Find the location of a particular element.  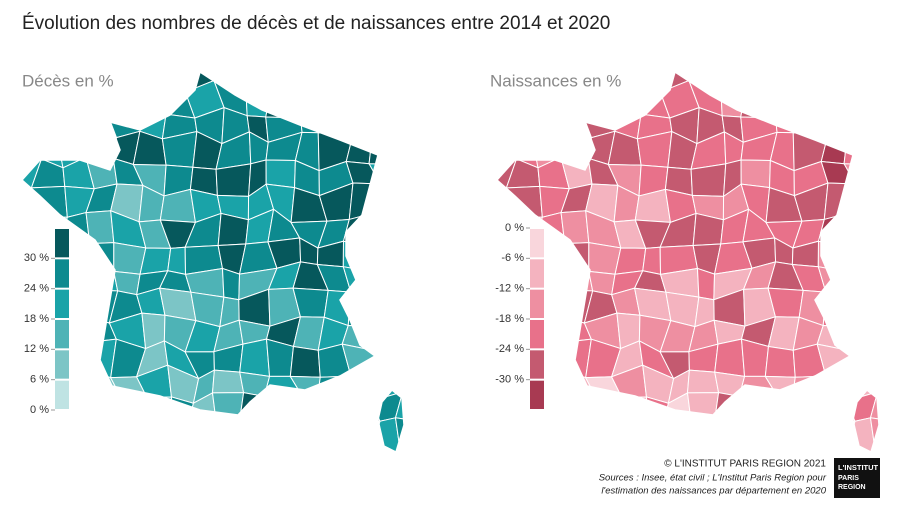

copyright: © L'INSTITUT PARIS REGION 2021 is located at coordinates (745, 464).